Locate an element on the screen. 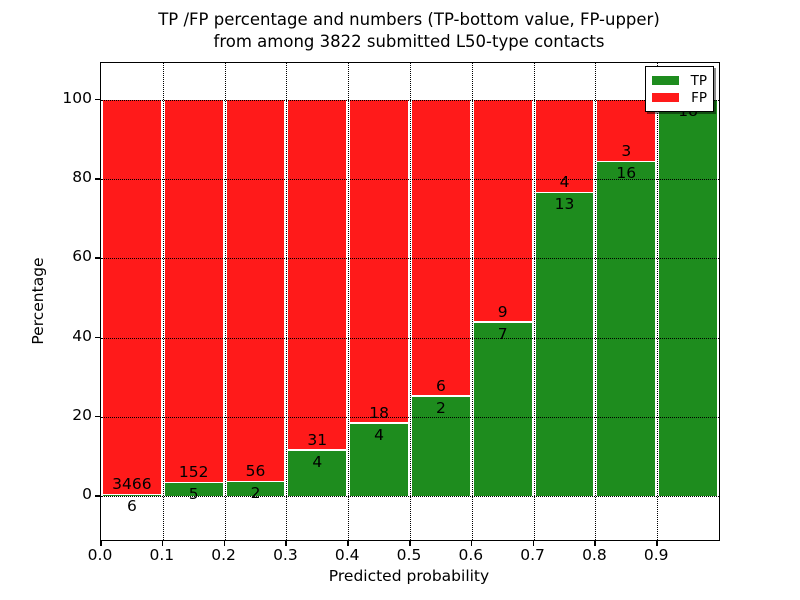 Image resolution: width=800 pixels, height=600 pixels. x-axis-label: Predicted probability is located at coordinates (409, 576).